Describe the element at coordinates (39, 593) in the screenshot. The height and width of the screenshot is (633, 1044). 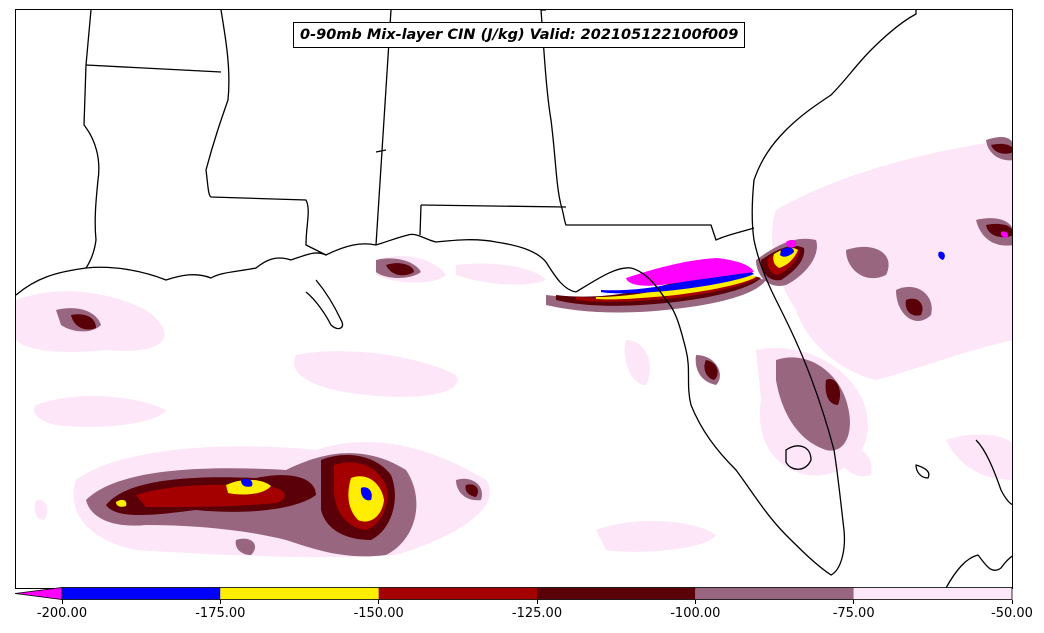
I see `colorbar-under-extension` at that location.